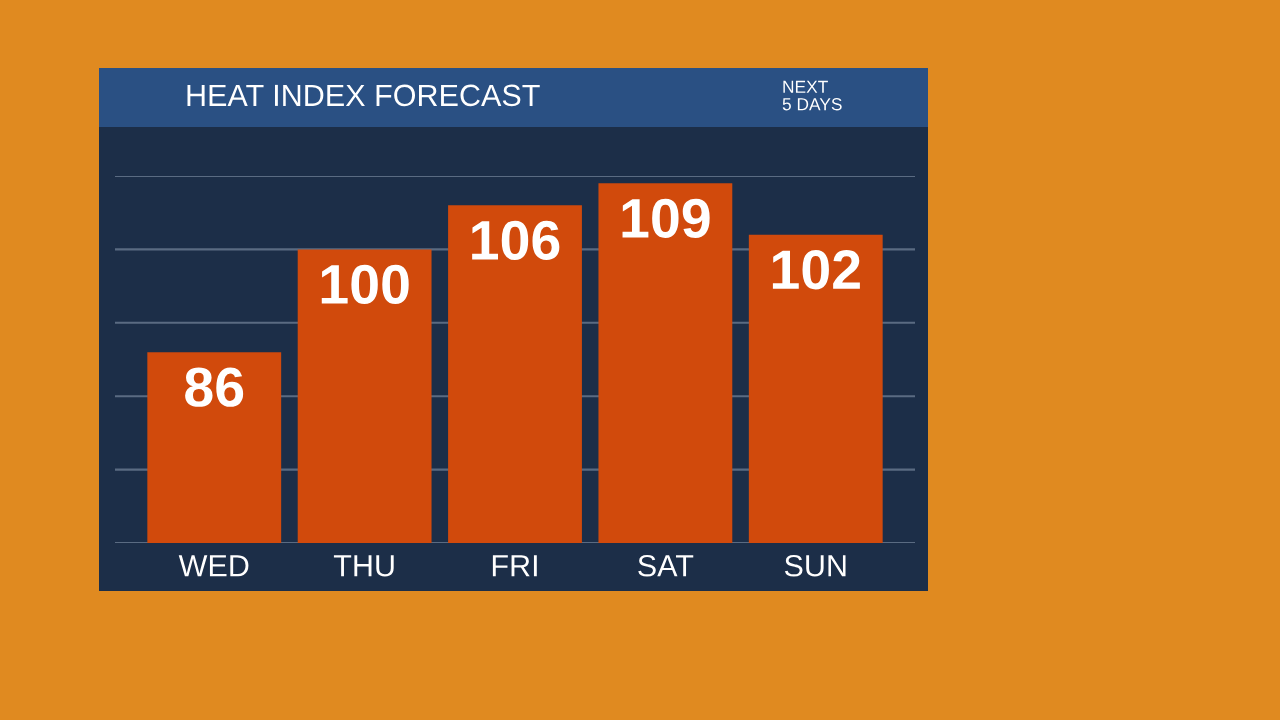 The height and width of the screenshot is (720, 1280). I want to click on data-label: 102, so click(816, 270).